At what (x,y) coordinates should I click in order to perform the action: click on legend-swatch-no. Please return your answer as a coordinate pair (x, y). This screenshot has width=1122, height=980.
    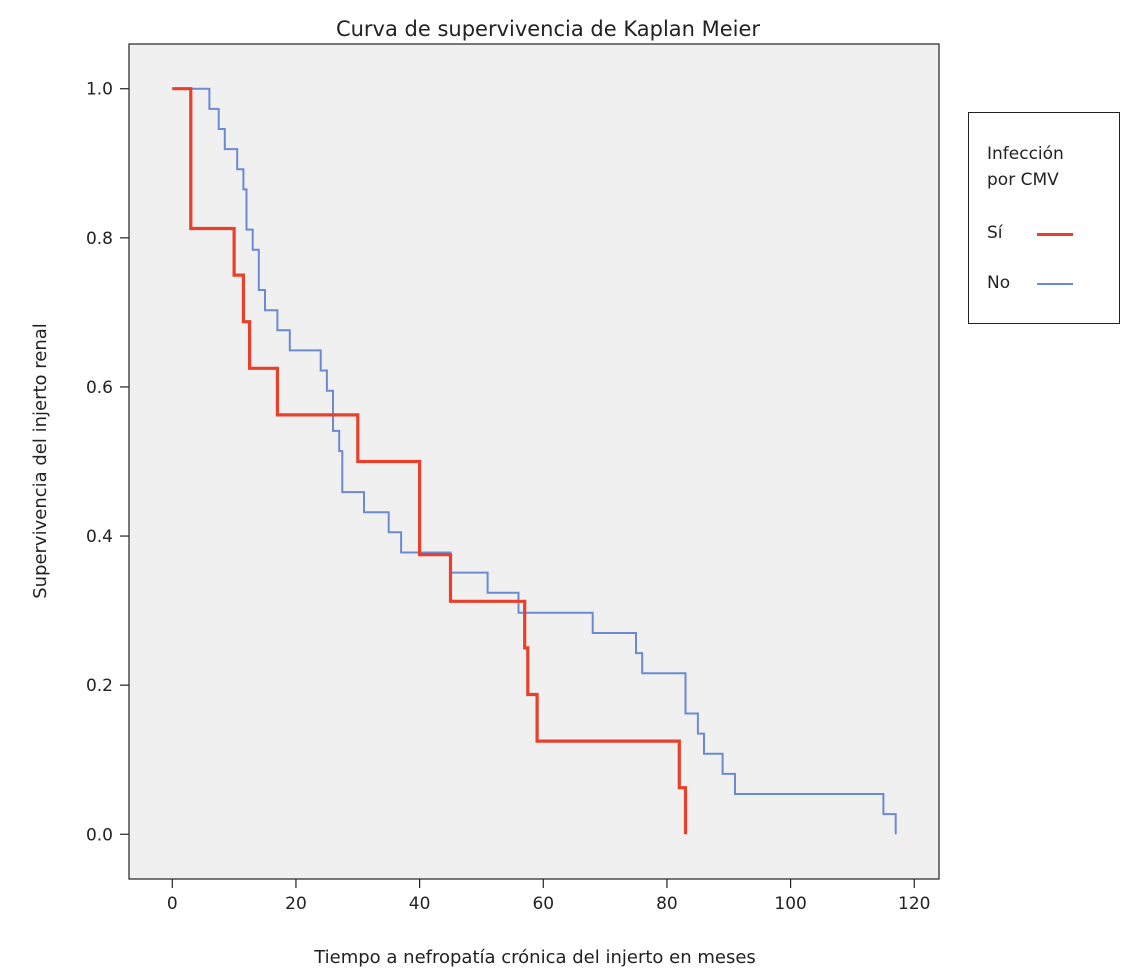
    Looking at the image, I should click on (1055, 284).